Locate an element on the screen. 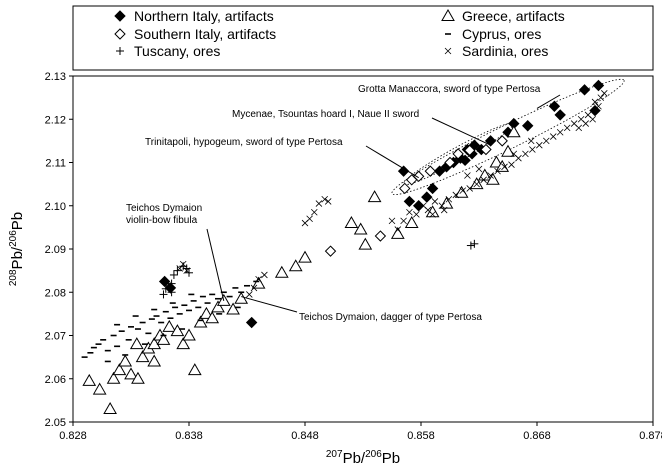 The height and width of the screenshot is (476, 662). annotation-label: Mycenae, Tsountas hoard I, Naue II sword is located at coordinates (325, 114).